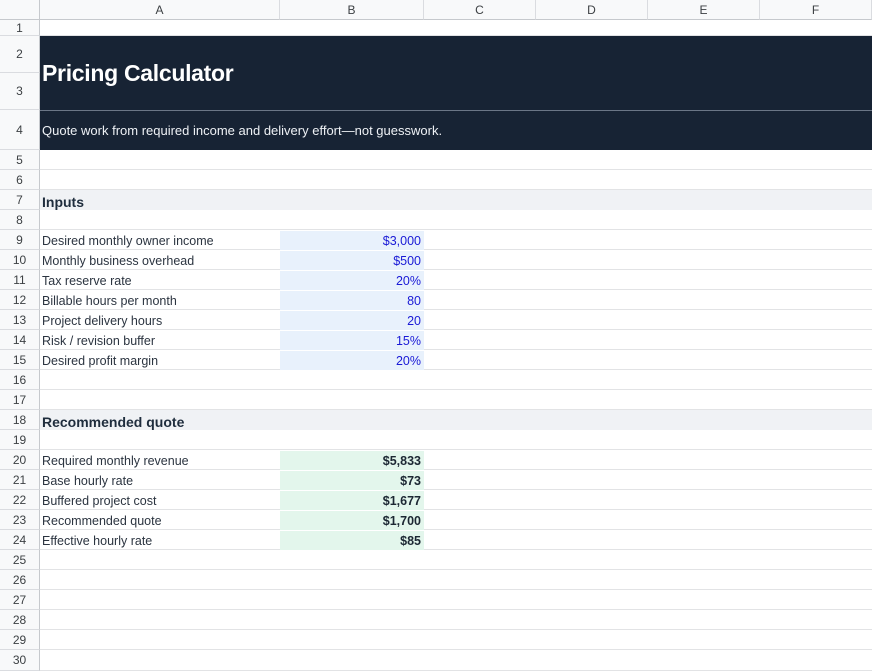 The image size is (872, 671). What do you see at coordinates (20, 660) in the screenshot?
I see `row-header-30: 30` at bounding box center [20, 660].